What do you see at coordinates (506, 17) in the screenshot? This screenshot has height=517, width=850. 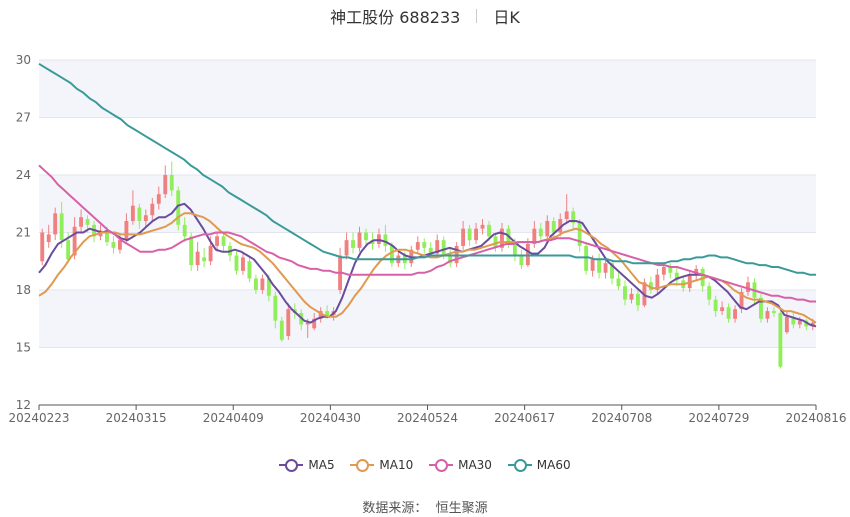 I see `period-label: 日K` at bounding box center [506, 17].